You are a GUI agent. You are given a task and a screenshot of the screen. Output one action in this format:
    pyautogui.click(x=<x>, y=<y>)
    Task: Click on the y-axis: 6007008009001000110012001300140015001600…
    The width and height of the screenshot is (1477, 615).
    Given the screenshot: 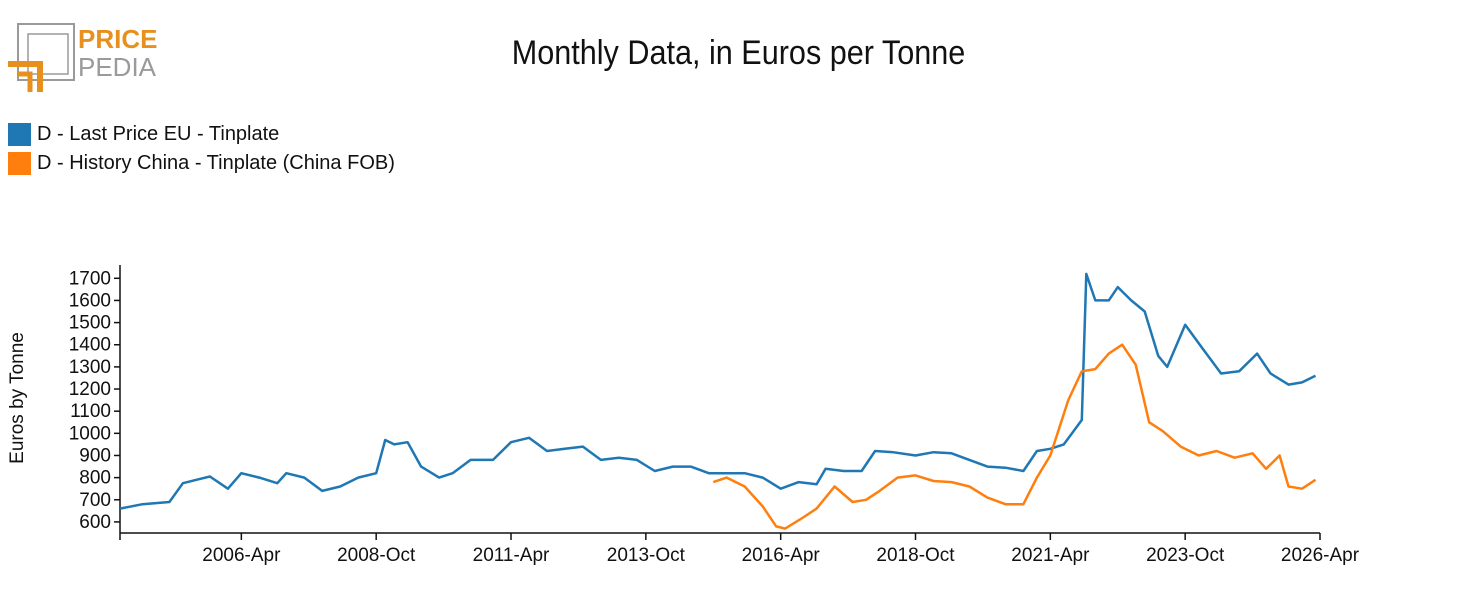 What is the action you would take?
    pyautogui.click(x=95, y=399)
    